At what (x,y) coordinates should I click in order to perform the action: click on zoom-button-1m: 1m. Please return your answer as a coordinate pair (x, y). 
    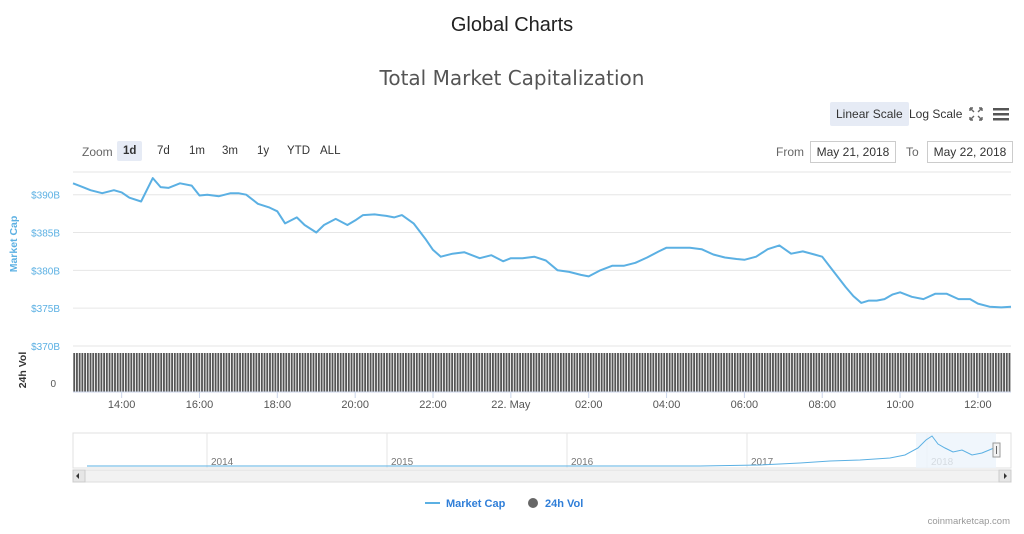
    Looking at the image, I should click on (197, 151).